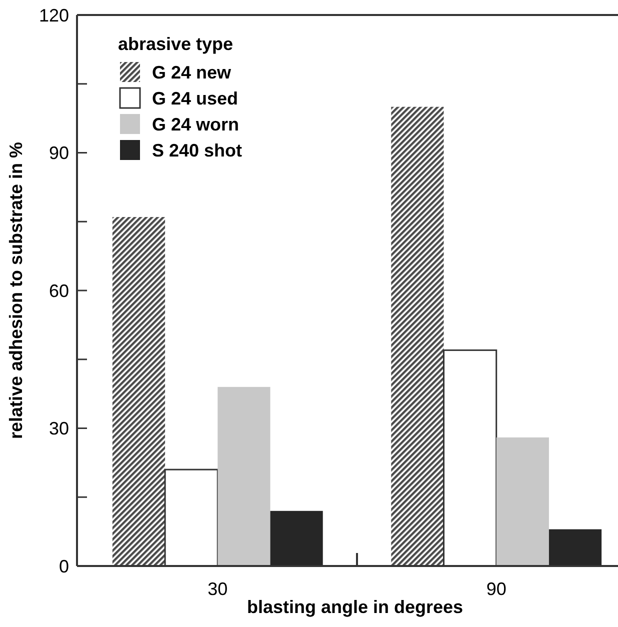 The height and width of the screenshot is (627, 618). I want to click on legend-label: G 24 new, so click(192, 72).